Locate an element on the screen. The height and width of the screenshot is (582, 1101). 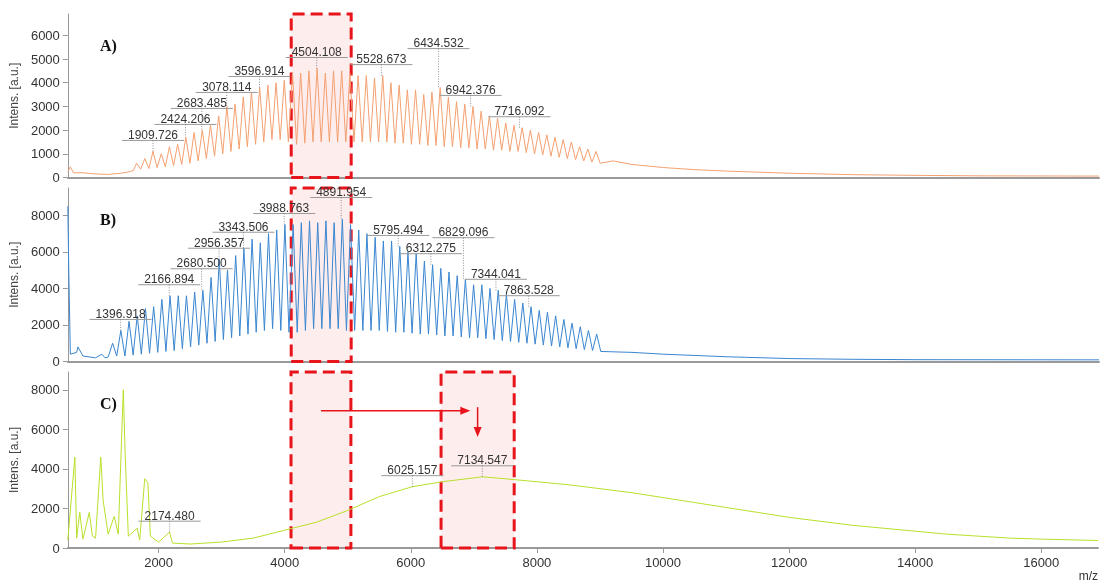
y-tick-label: 3000 is located at coordinates (45, 106).